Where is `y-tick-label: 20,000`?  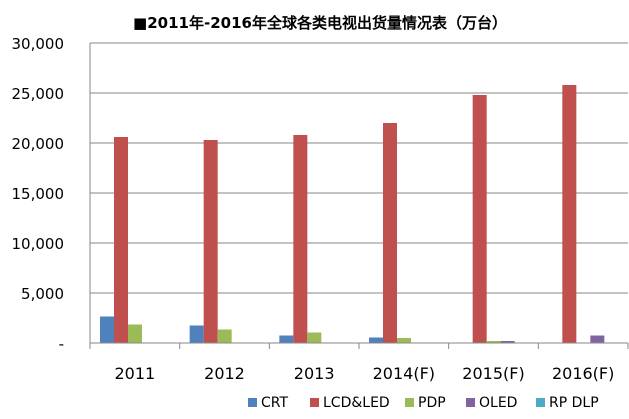 y-tick-label: 20,000 is located at coordinates (38, 144).